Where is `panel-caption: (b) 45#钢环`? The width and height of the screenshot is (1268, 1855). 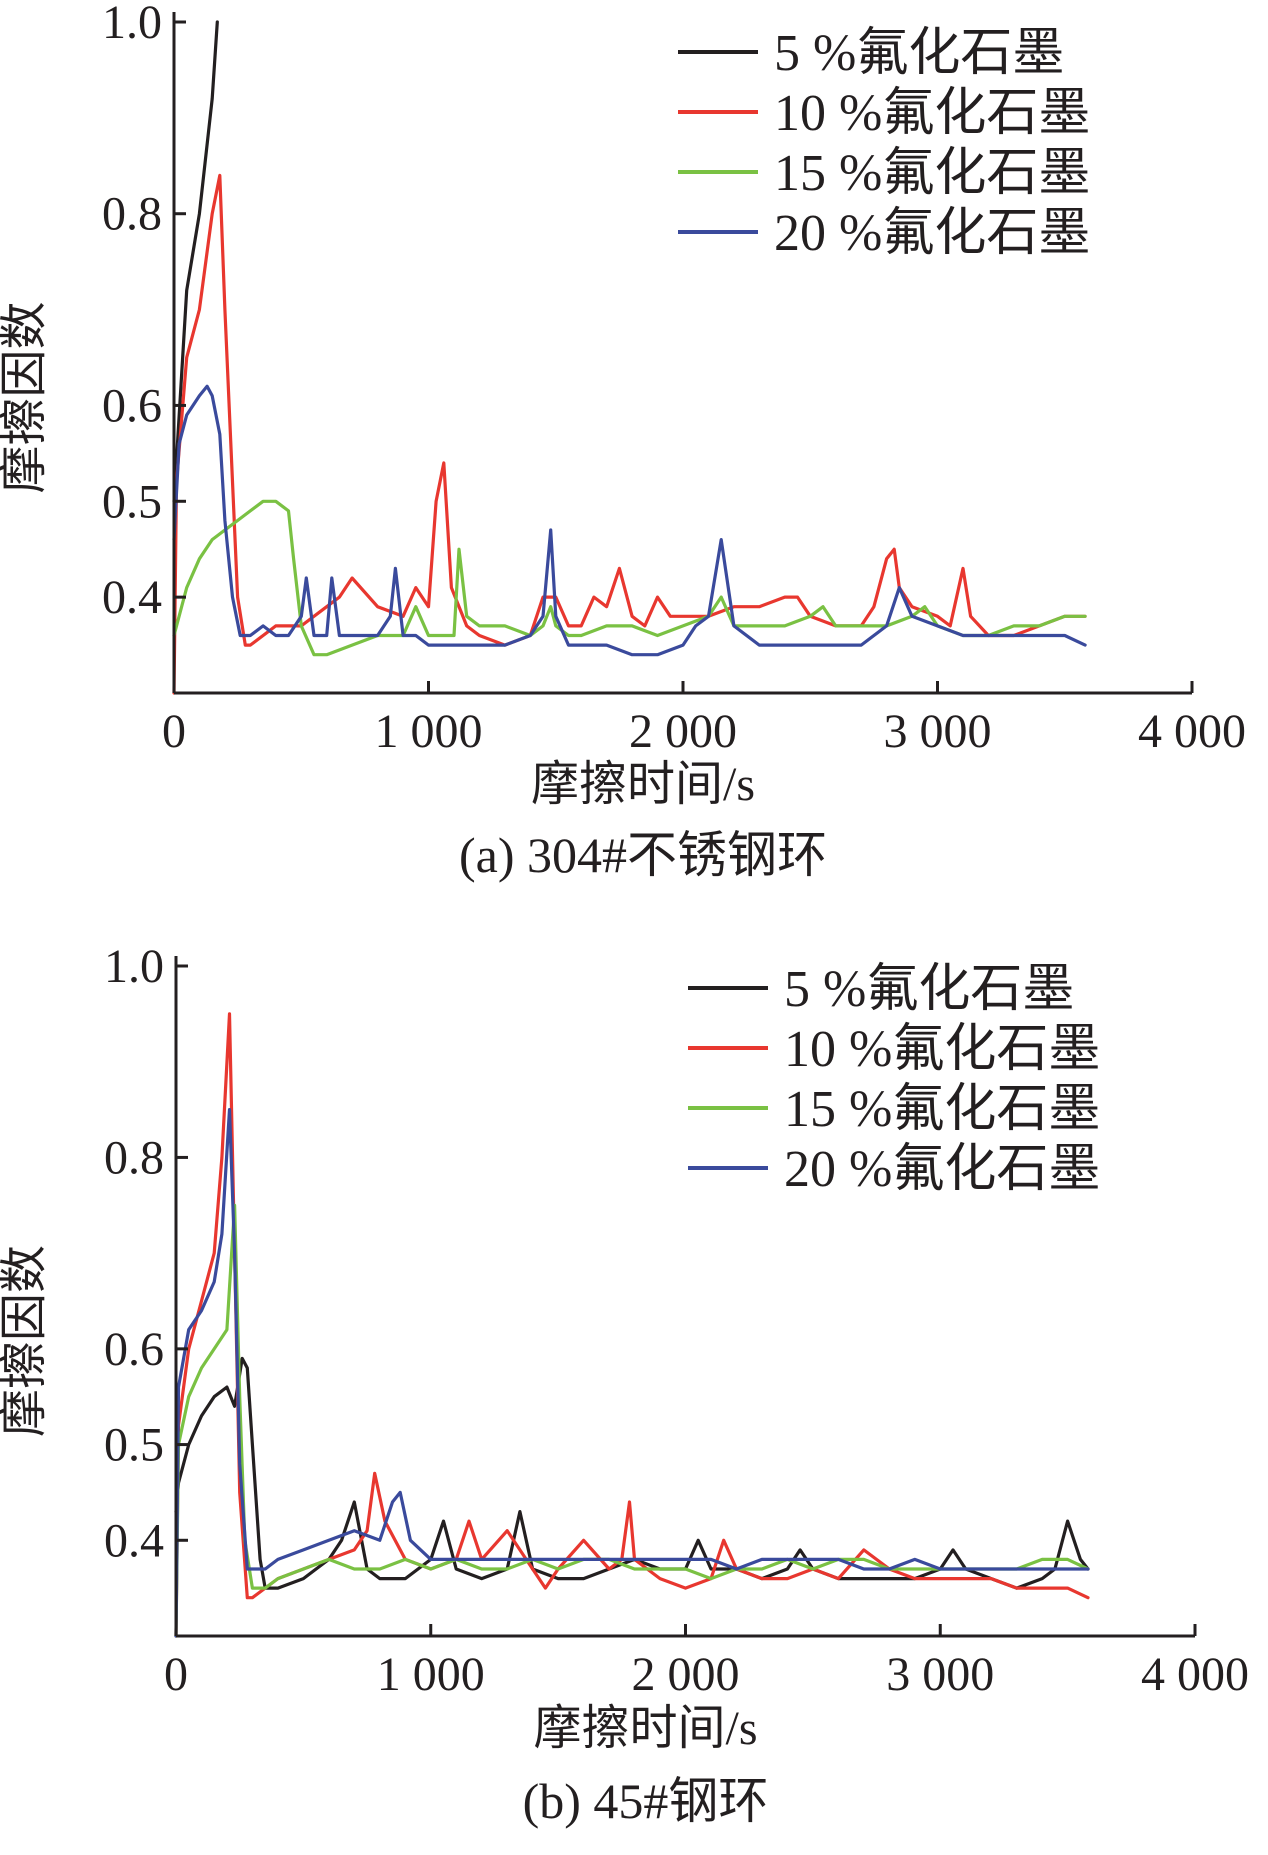 panel-caption: (b) 45#钢环 is located at coordinates (646, 1801).